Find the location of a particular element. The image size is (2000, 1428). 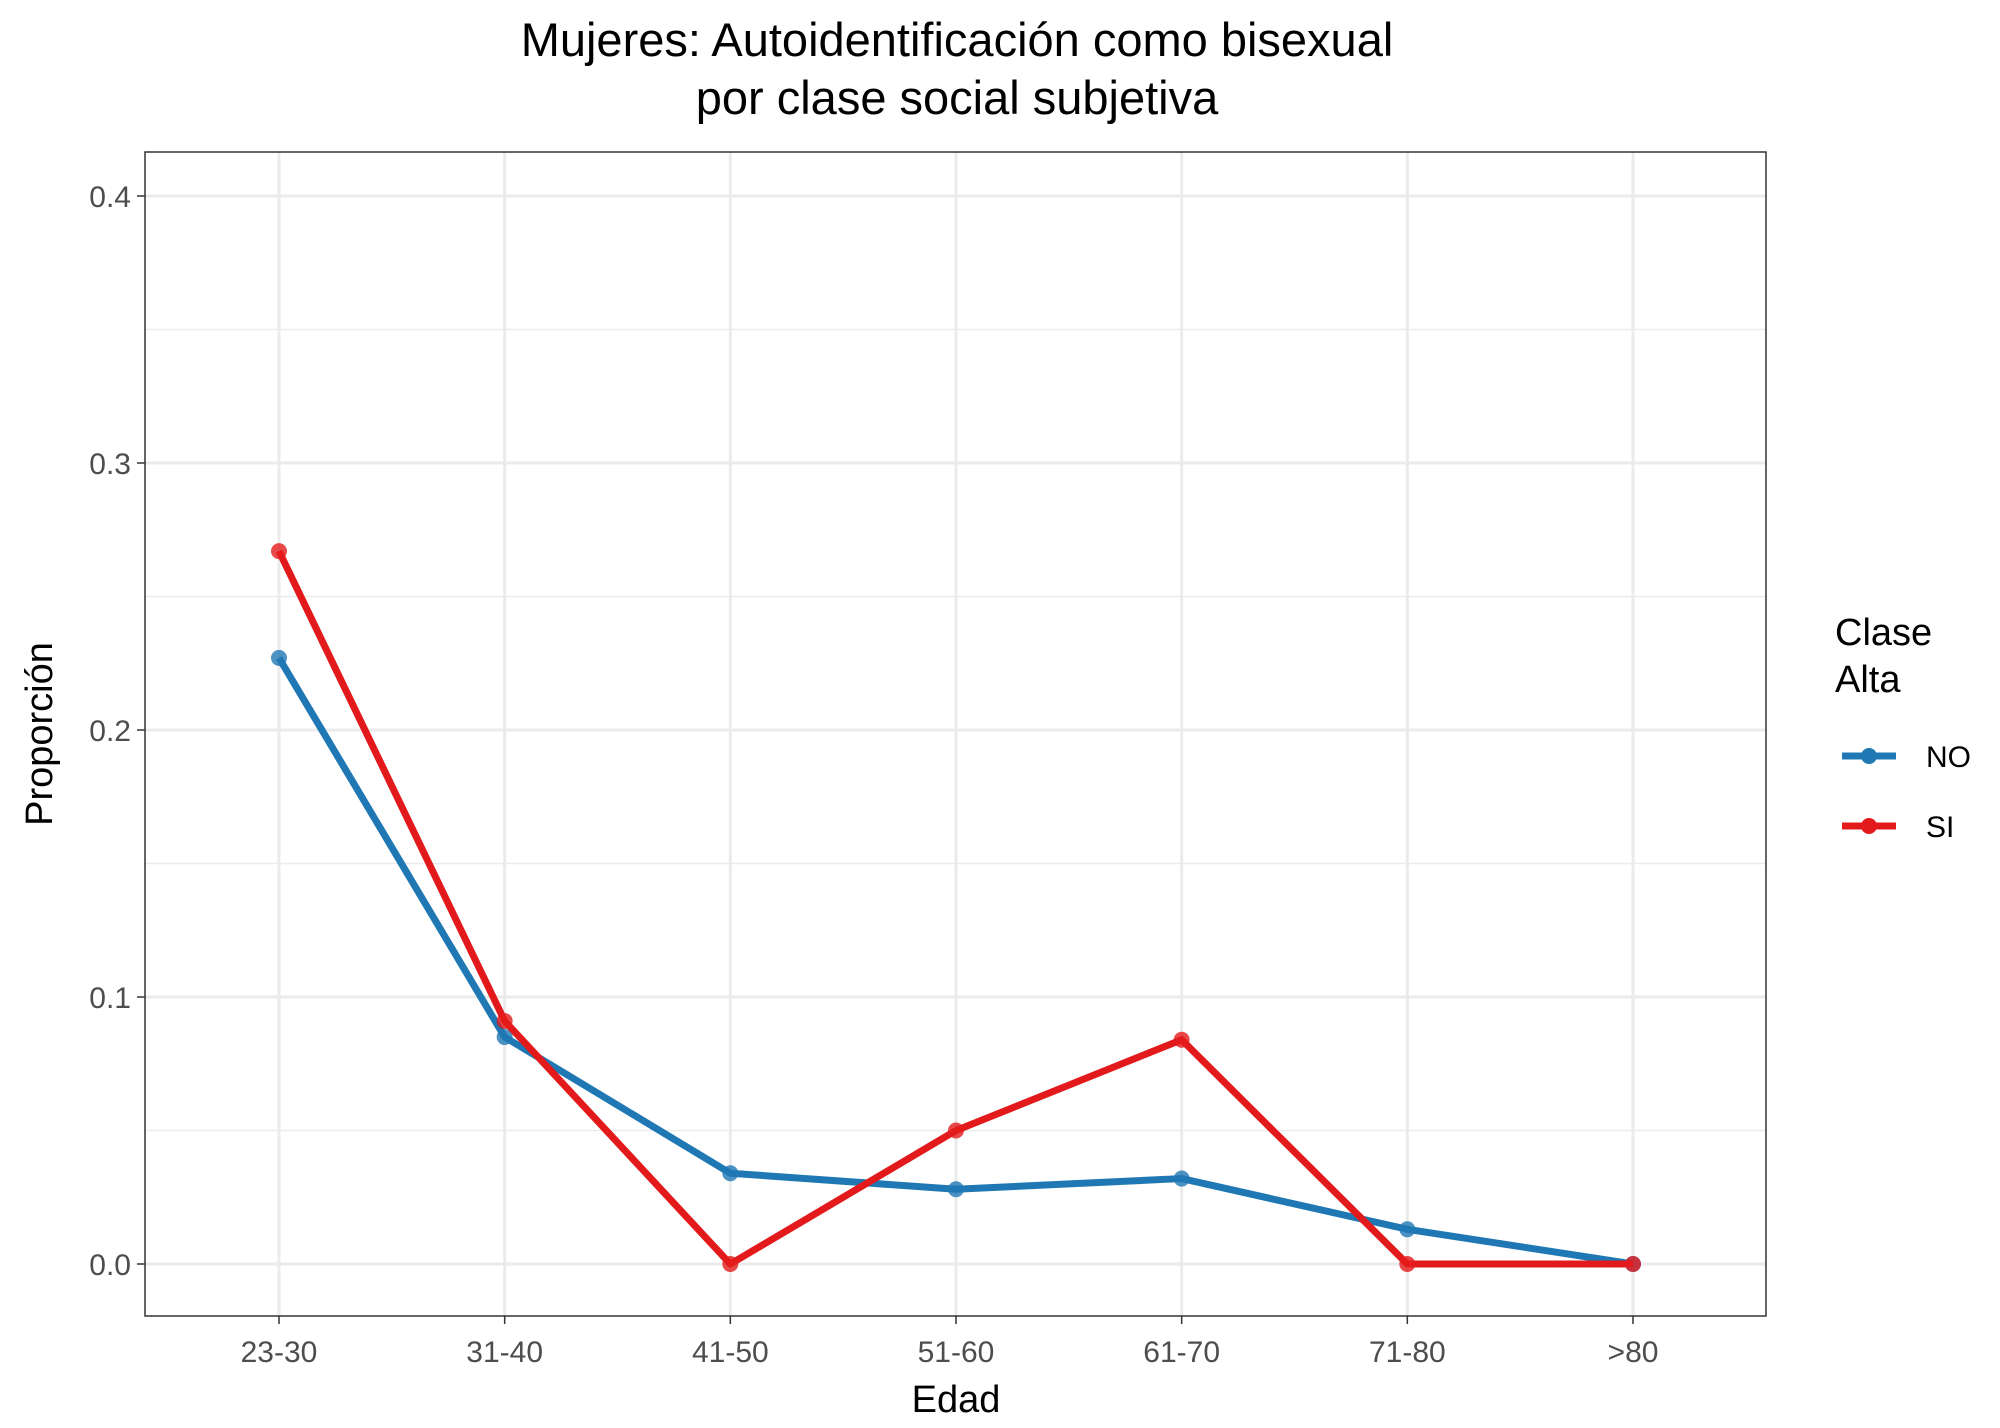

y-tick-label: 0.2 is located at coordinates (110, 731).